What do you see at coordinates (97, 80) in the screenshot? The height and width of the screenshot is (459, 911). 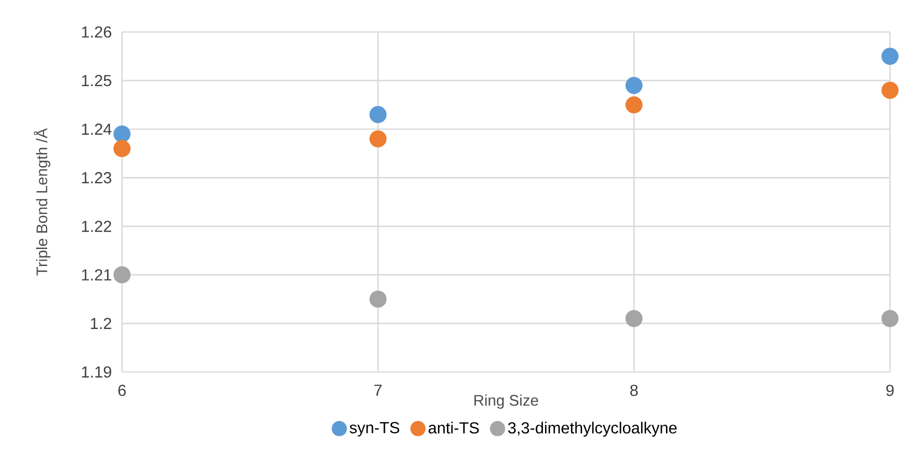 I see `y-tick-label: 1.25` at bounding box center [97, 80].